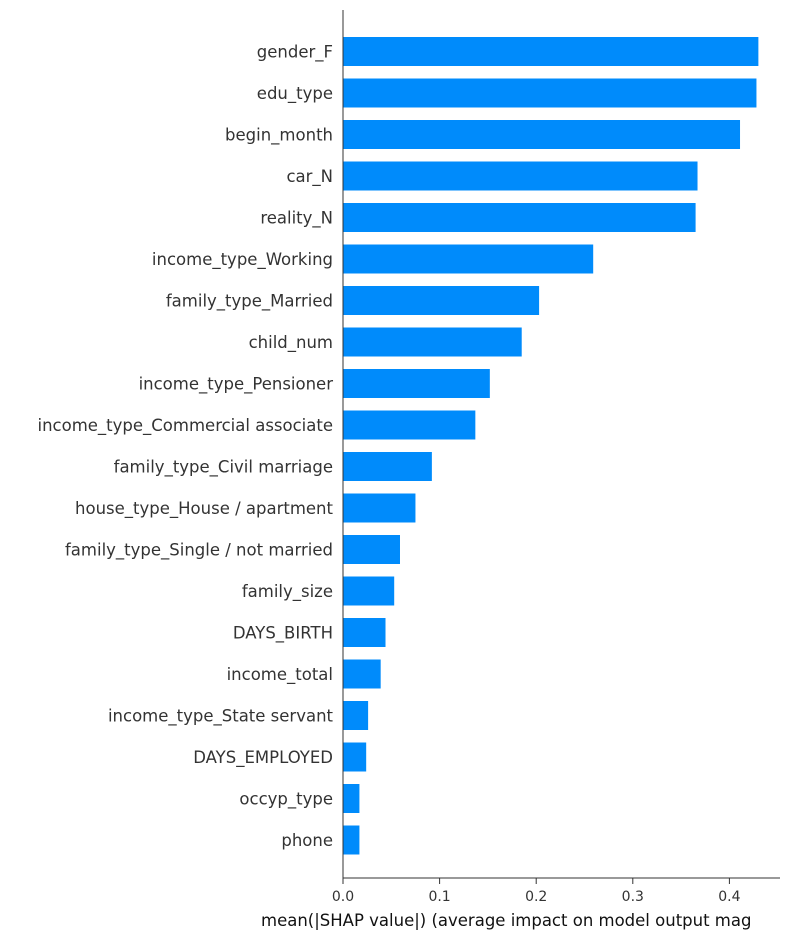  I want to click on category-label-7: child_num, so click(291, 343).